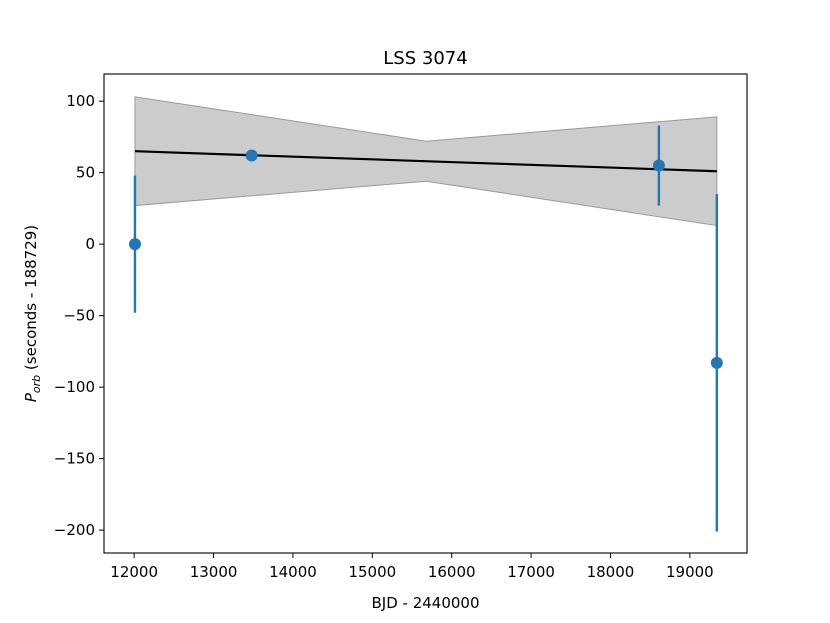 The height and width of the screenshot is (623, 830). I want to click on y-tick-label: 100, so click(80, 101).